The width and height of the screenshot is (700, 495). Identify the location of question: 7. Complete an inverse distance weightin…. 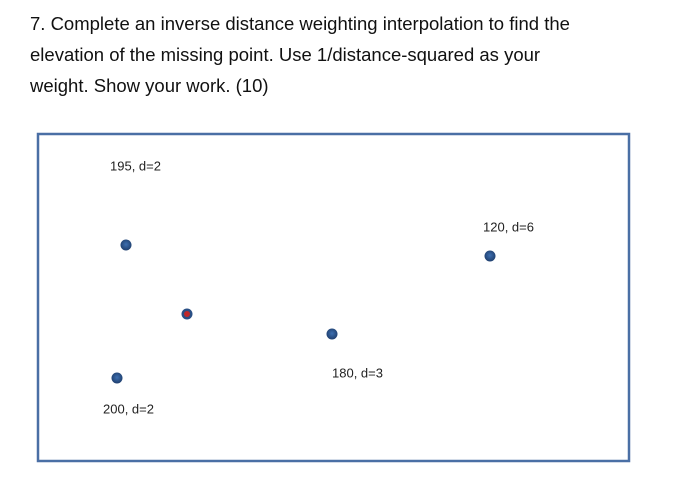
(300, 54).